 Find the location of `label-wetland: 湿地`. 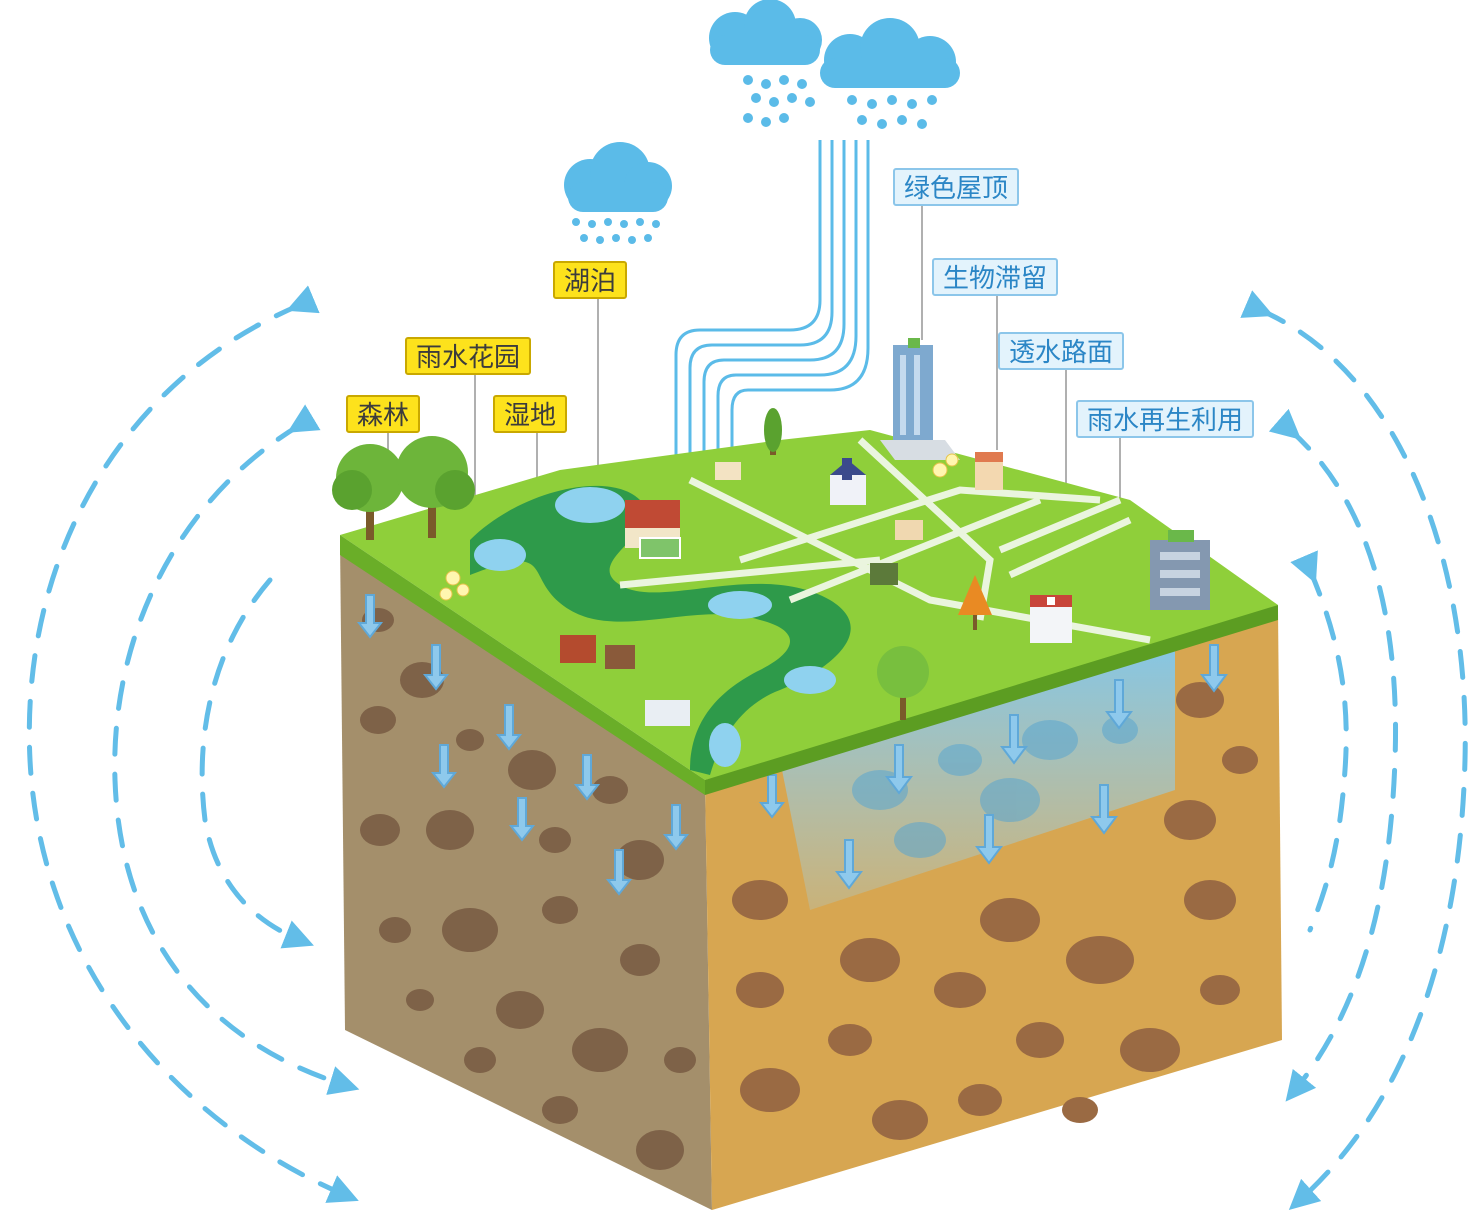

label-wetland: 湿地 is located at coordinates (530, 414).